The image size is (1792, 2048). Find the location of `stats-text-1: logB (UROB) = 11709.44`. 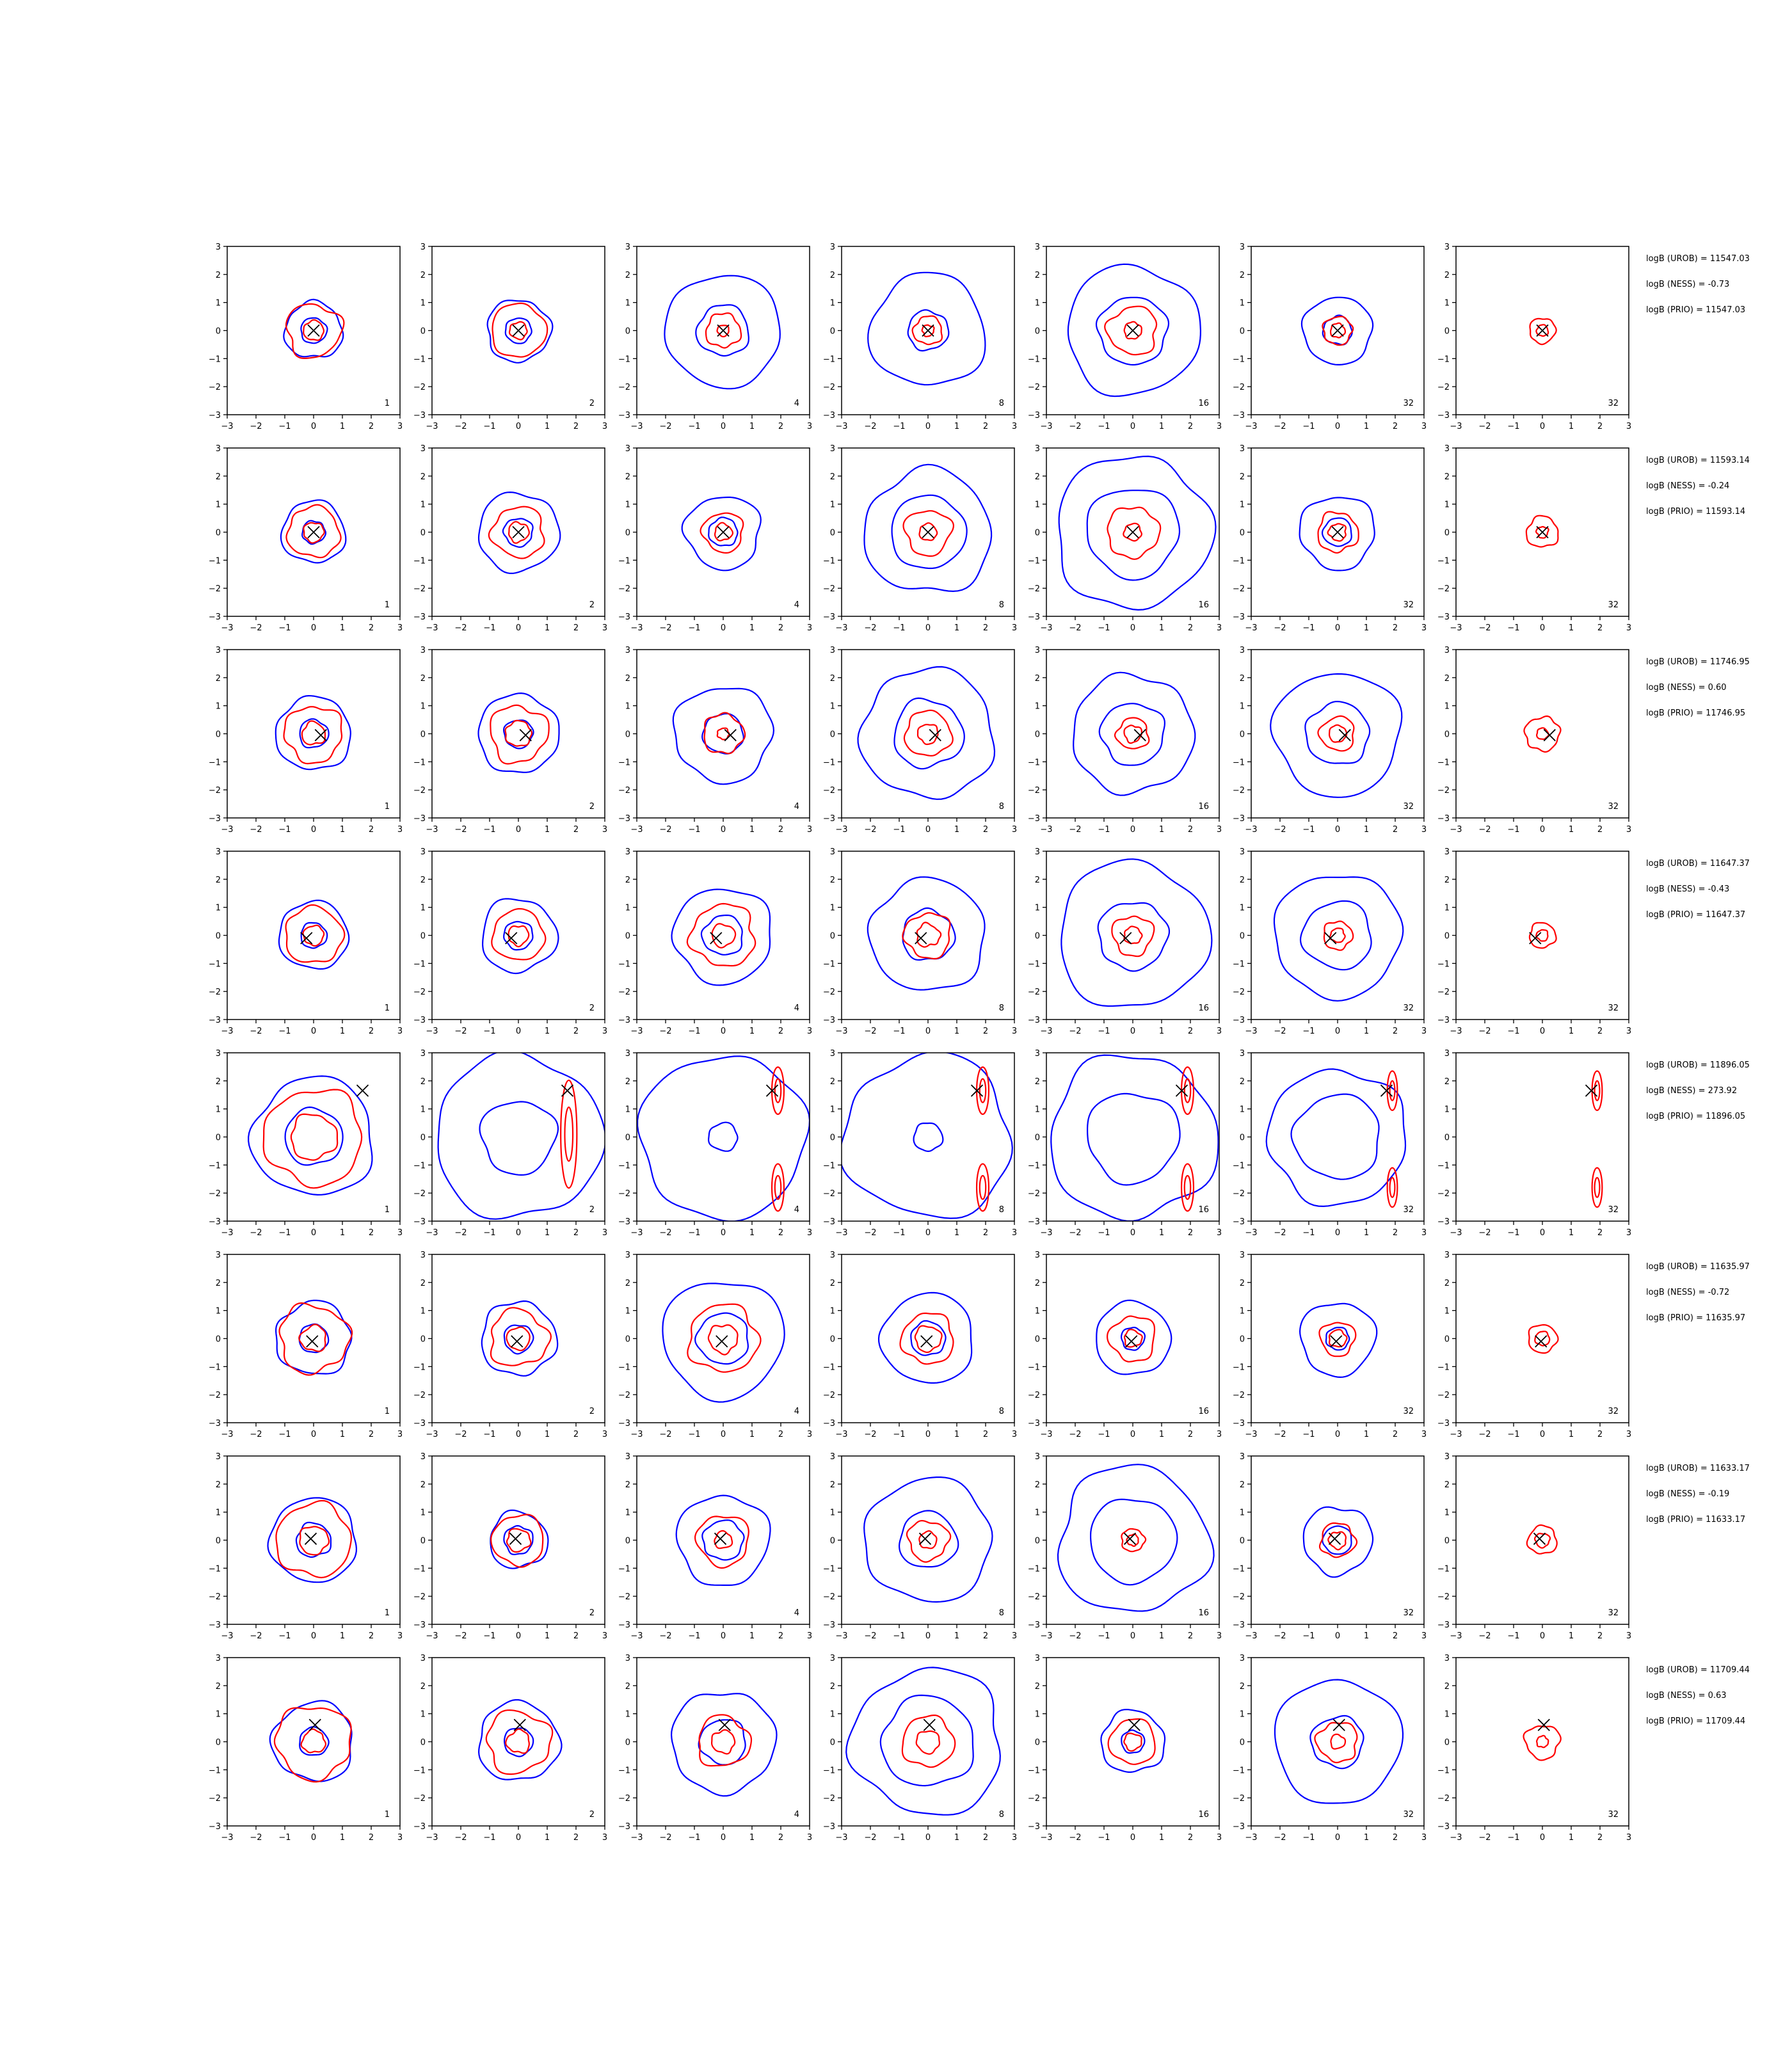

stats-text-1: logB (UROB) = 11709.44 is located at coordinates (1698, 1670).